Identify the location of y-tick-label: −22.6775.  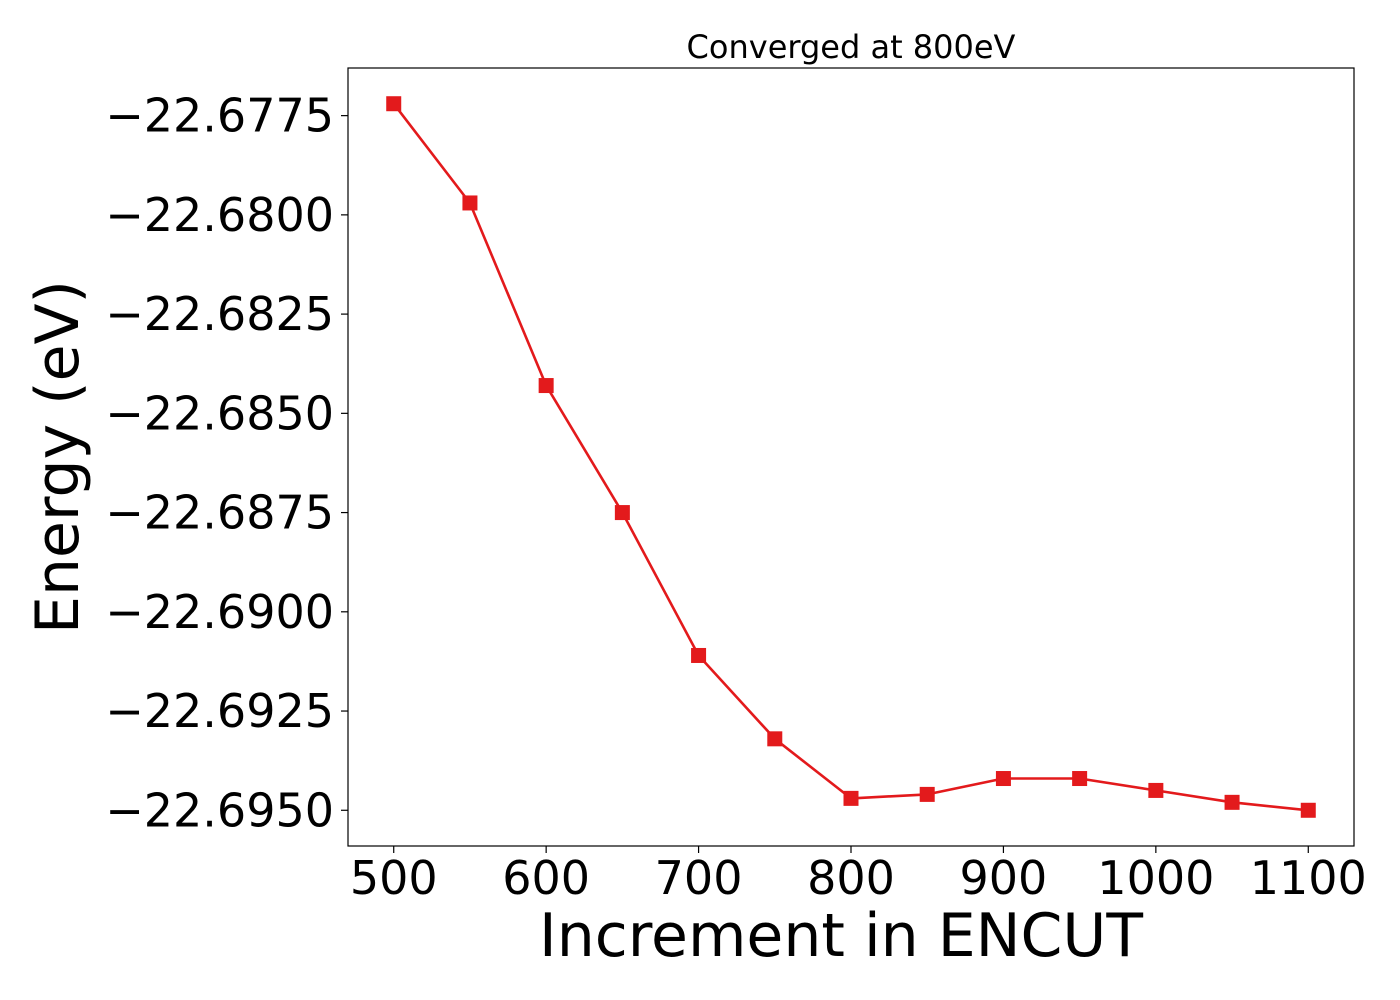
(219, 116).